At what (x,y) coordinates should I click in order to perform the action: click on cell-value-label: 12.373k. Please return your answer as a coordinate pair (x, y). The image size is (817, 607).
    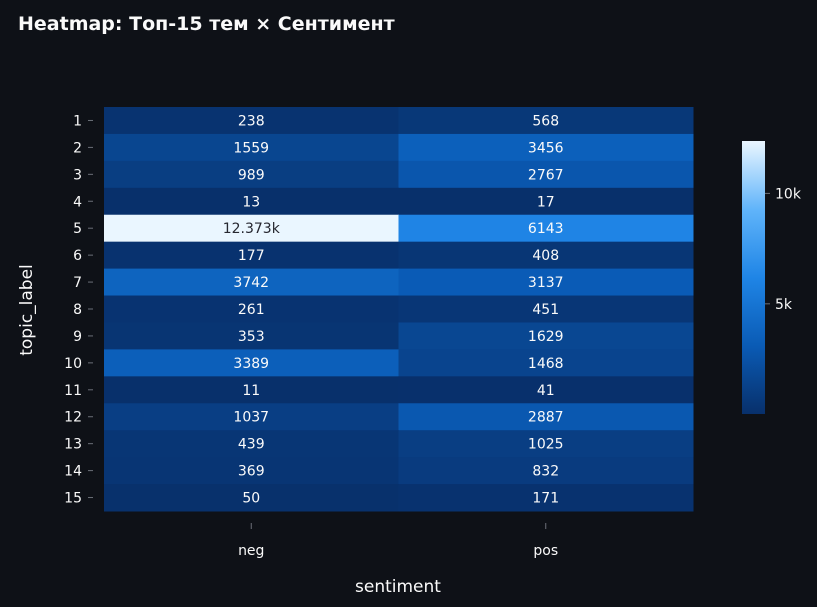
    Looking at the image, I should click on (252, 229).